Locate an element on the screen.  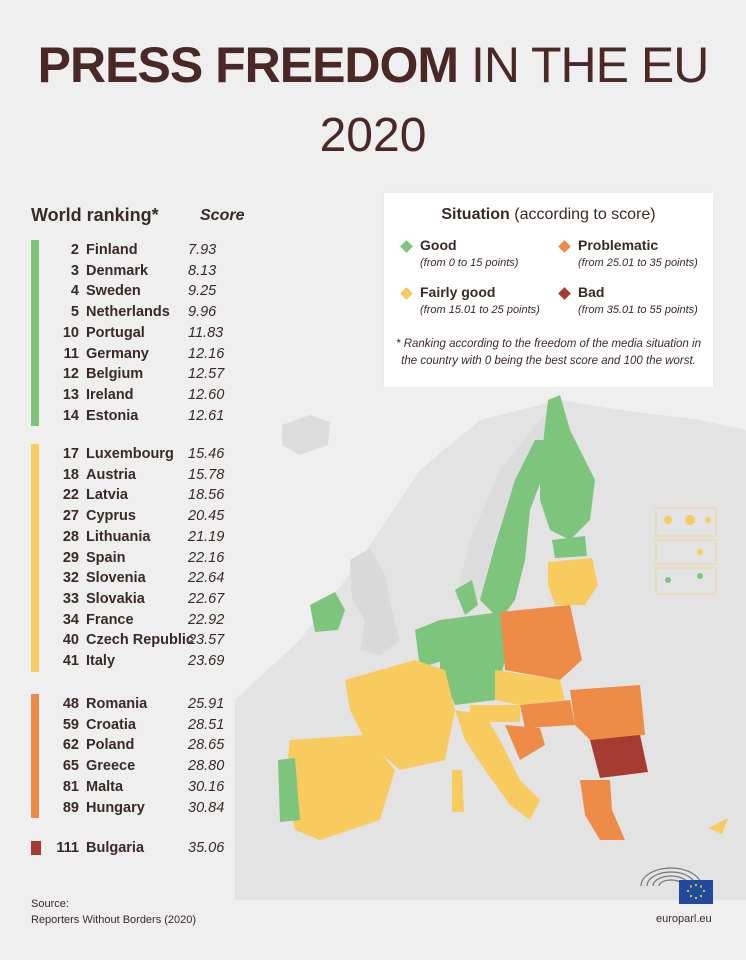
legend-title-rest: (according to score) is located at coordinates (582, 214).